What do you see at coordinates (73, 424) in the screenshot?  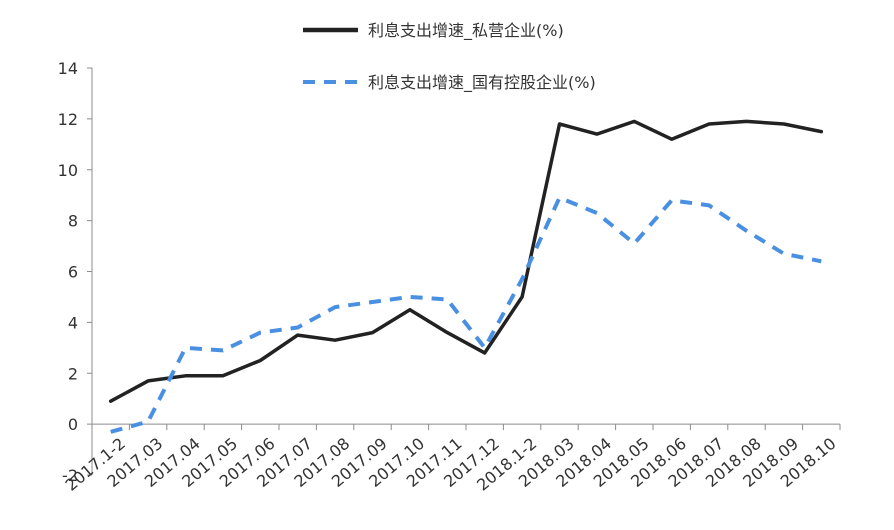 I see `y-tick-label: 0` at bounding box center [73, 424].